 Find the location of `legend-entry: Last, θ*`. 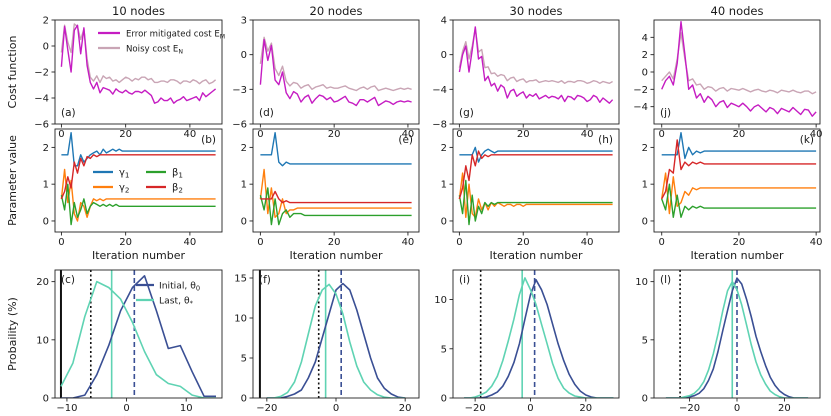

legend-entry: Last, θ* is located at coordinates (176, 302).